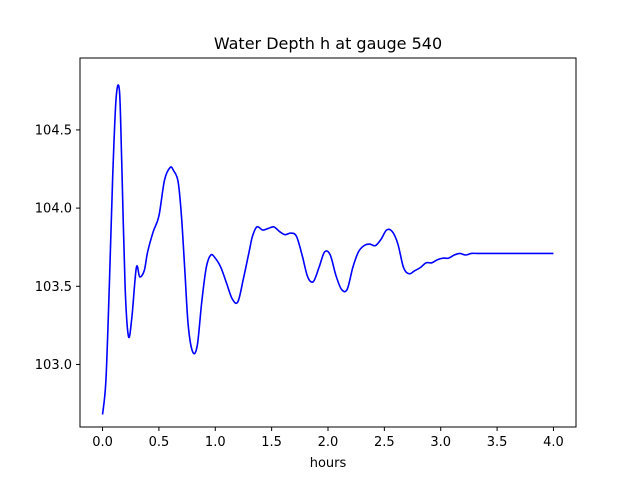 This screenshot has width=640, height=480. Describe the element at coordinates (159, 442) in the screenshot. I see `x-tick-label: 0.5` at that location.